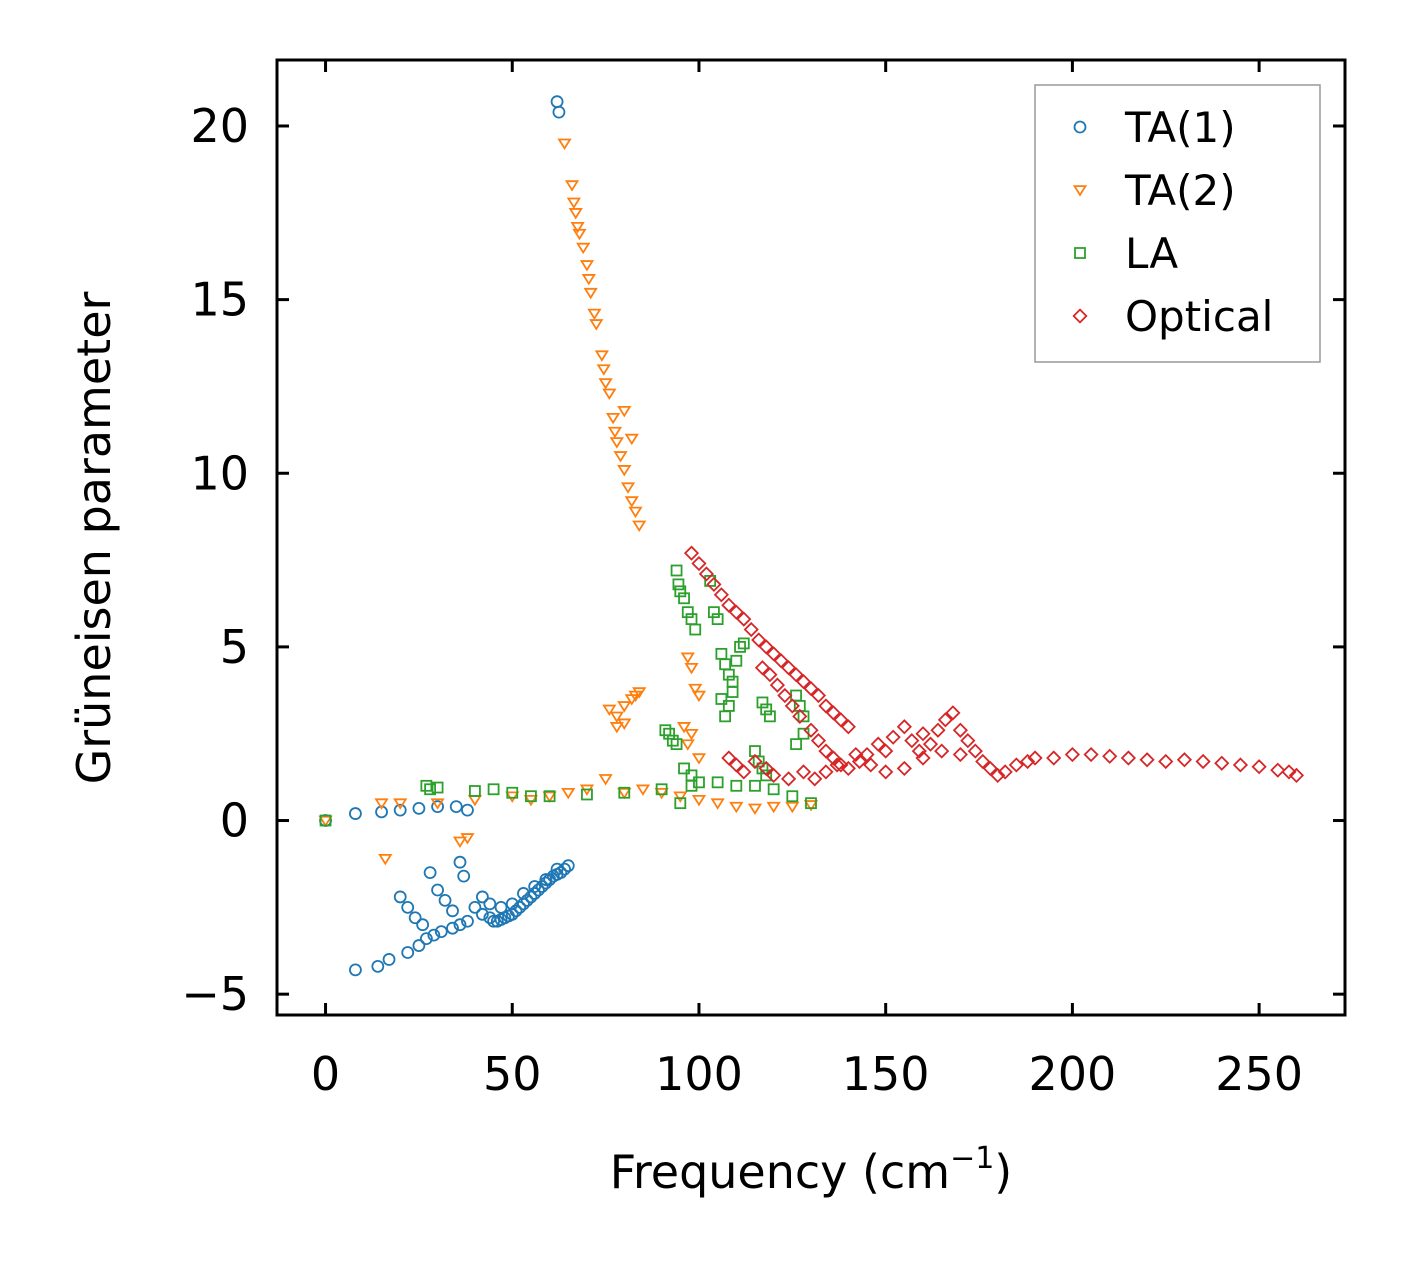 This screenshot has width=1406, height=1264. What do you see at coordinates (994, 666) in the screenshot?
I see `series-optical` at bounding box center [994, 666].